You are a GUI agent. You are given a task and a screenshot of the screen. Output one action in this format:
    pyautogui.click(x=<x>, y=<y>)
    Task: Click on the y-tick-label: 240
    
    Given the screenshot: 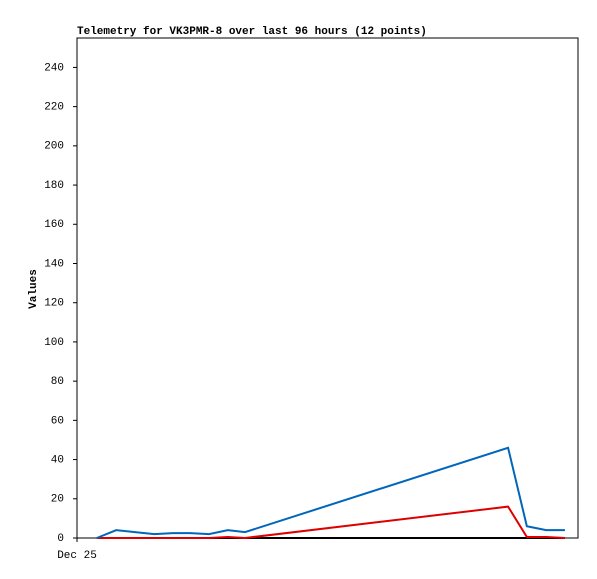 What is the action you would take?
    pyautogui.click(x=54, y=68)
    